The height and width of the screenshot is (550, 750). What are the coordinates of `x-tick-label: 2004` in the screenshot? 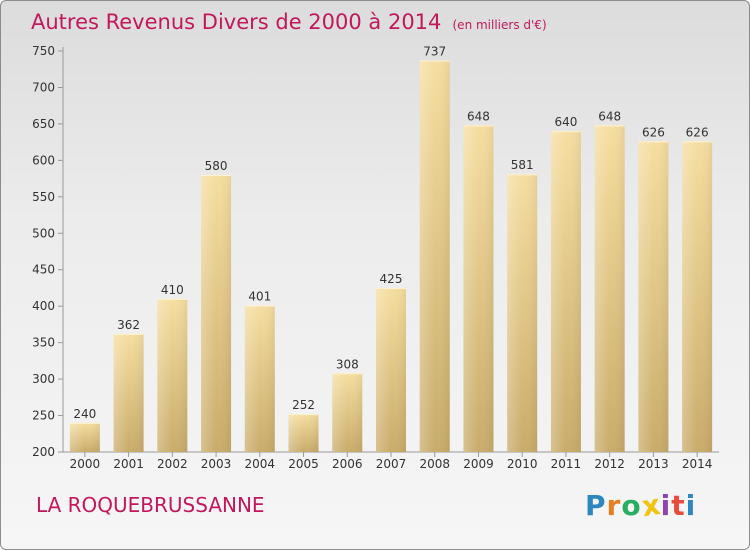 It's located at (260, 464).